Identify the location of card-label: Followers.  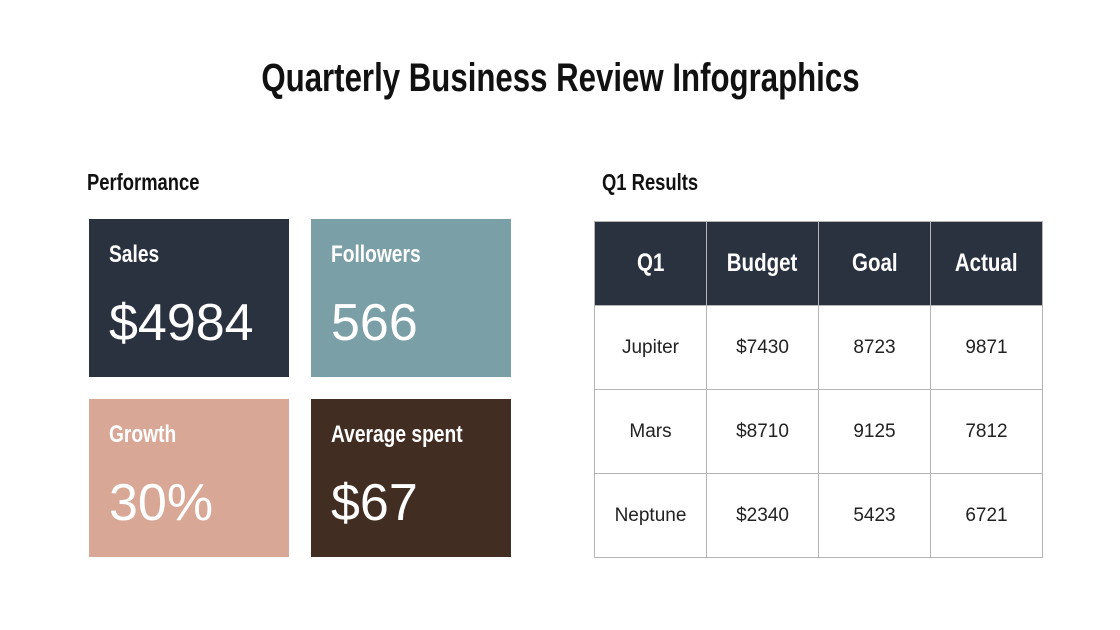
(376, 254).